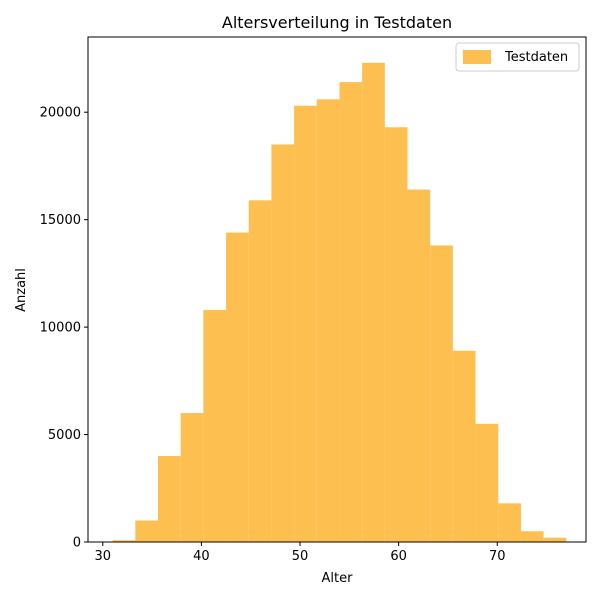  What do you see at coordinates (60, 220) in the screenshot?
I see `y-tick-label: 15000` at bounding box center [60, 220].